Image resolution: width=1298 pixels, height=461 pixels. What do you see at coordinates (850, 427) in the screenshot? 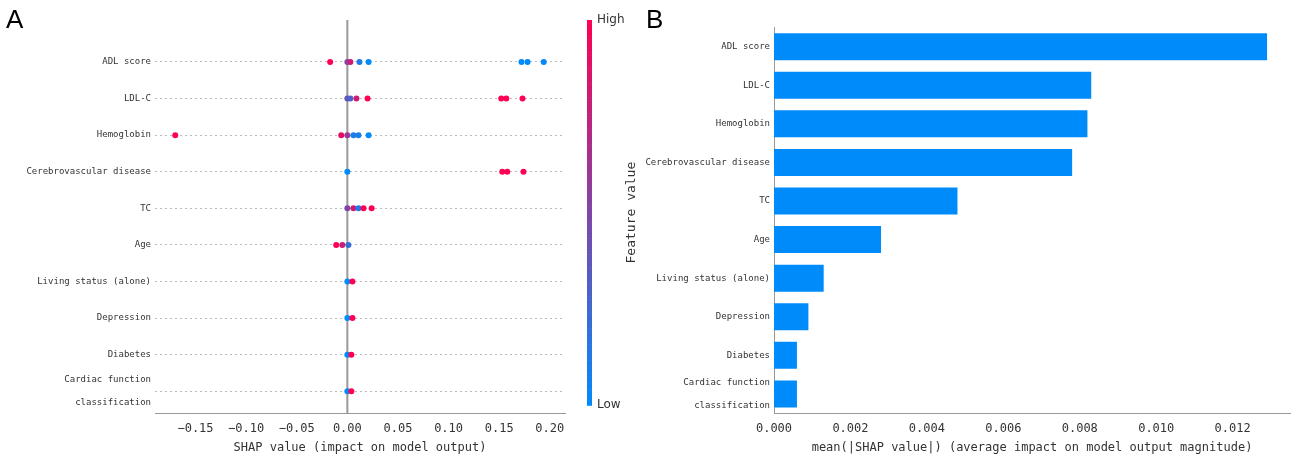
I see `x-tick-label: 0.002` at bounding box center [850, 427].